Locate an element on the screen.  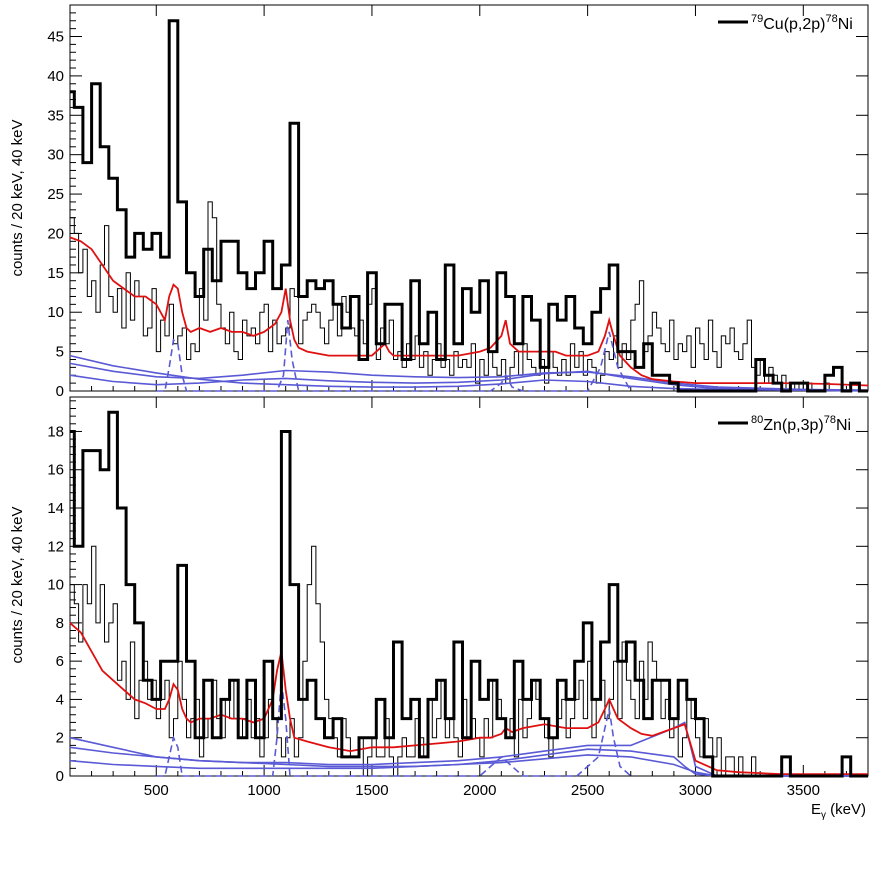
y-tick-label: 2 is located at coordinates (60, 738).